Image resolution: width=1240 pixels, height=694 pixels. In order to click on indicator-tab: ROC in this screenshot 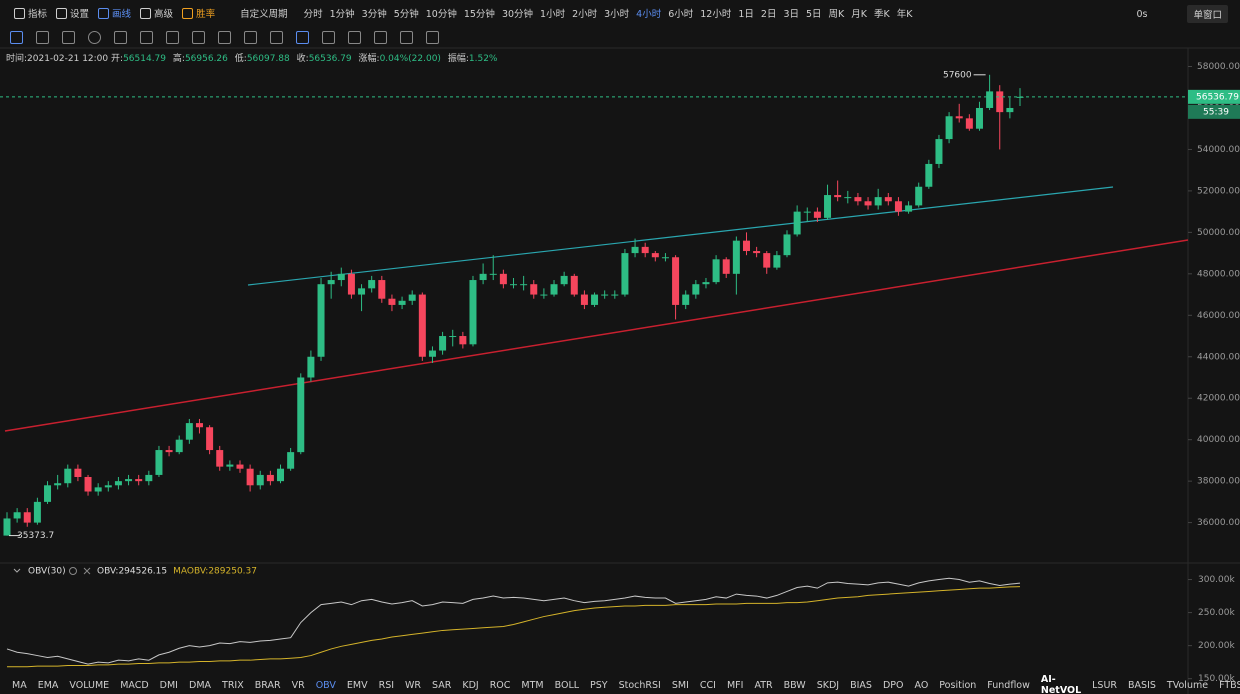, I will do `click(500, 685)`.